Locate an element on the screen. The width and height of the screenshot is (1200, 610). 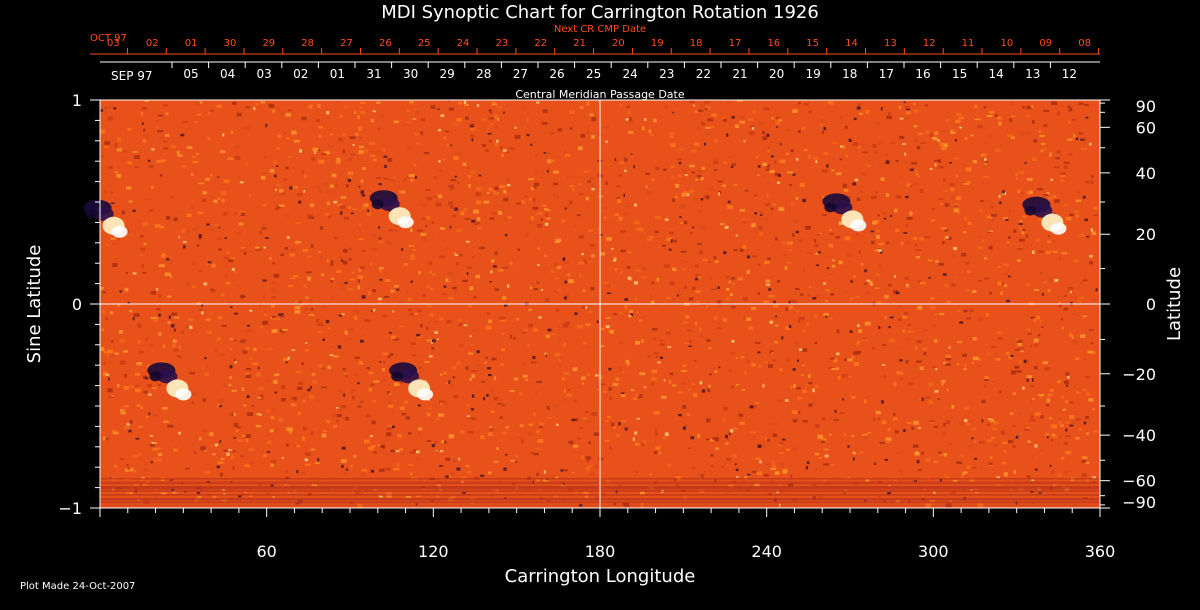
active-region is located at coordinates (844, 212).